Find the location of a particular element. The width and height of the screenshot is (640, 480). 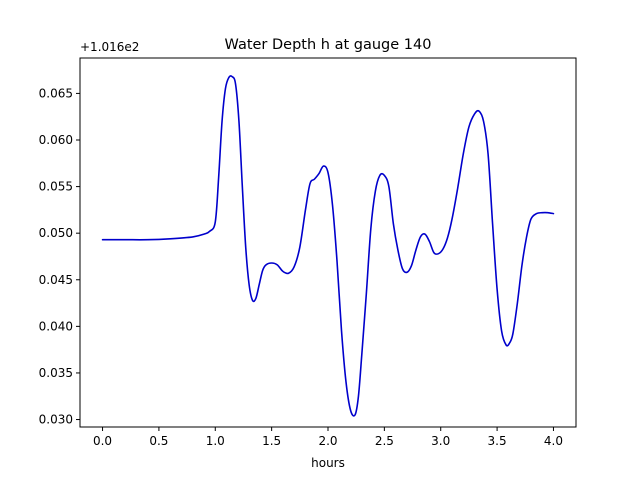

x-tick-label: 2.0 is located at coordinates (327, 441).